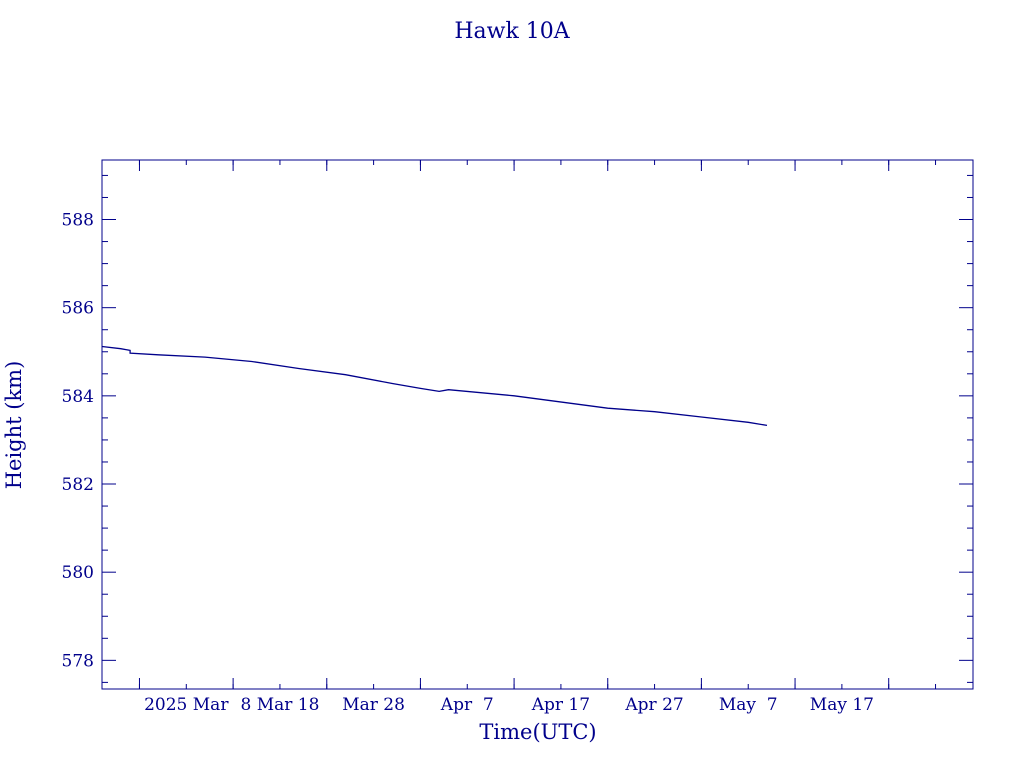 The width and height of the screenshot is (1024, 773). I want to click on x-tick-label: Apr 17, so click(560, 705).